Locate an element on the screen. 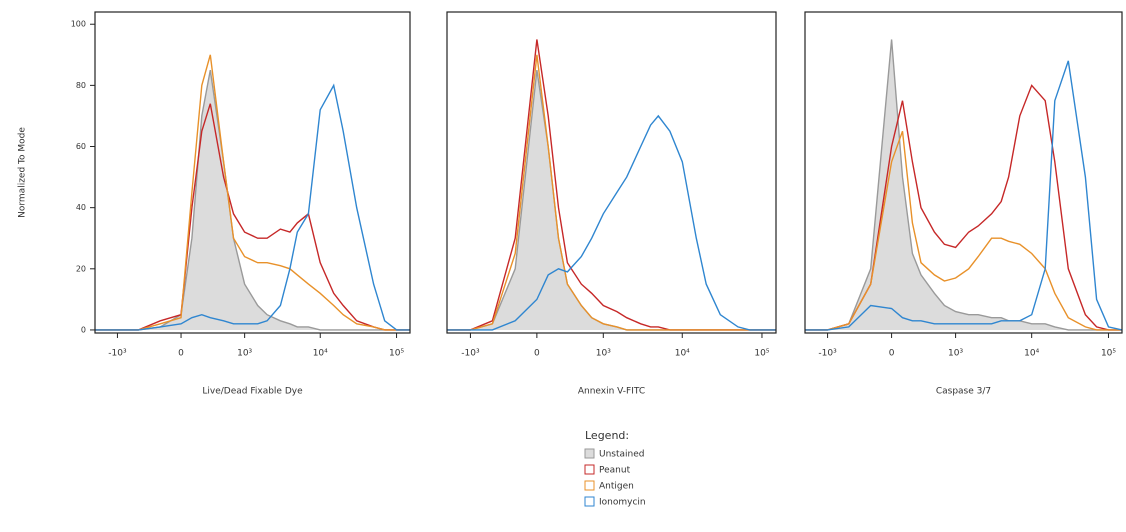  y-axis-label: Normalized To Mode is located at coordinates (23, 172).